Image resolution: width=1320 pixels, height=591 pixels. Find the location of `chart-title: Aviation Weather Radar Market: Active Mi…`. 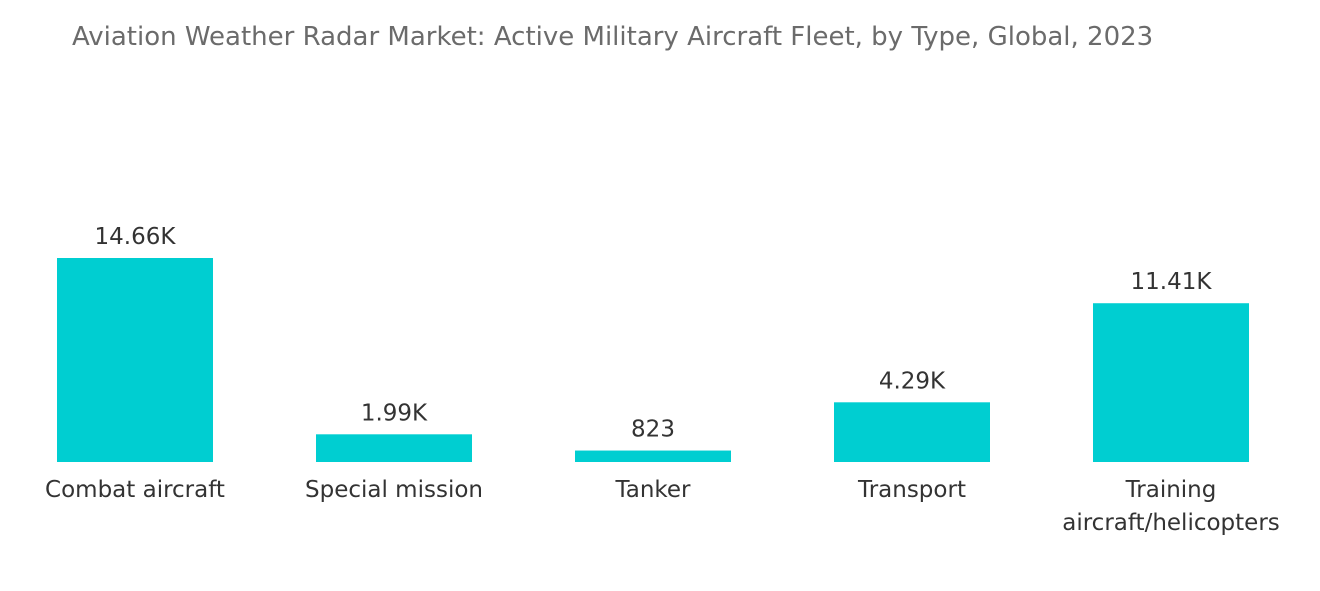

chart-title: Aviation Weather Radar Market: Active Mi… is located at coordinates (613, 37).